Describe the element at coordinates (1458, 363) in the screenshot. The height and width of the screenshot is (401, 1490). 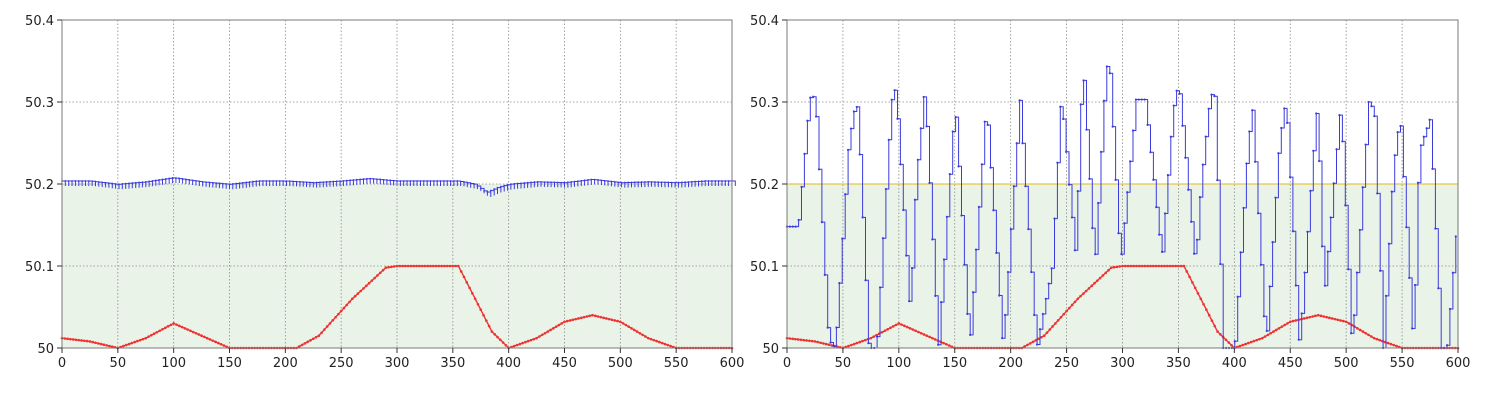
I see `x-tick-label: 600` at that location.